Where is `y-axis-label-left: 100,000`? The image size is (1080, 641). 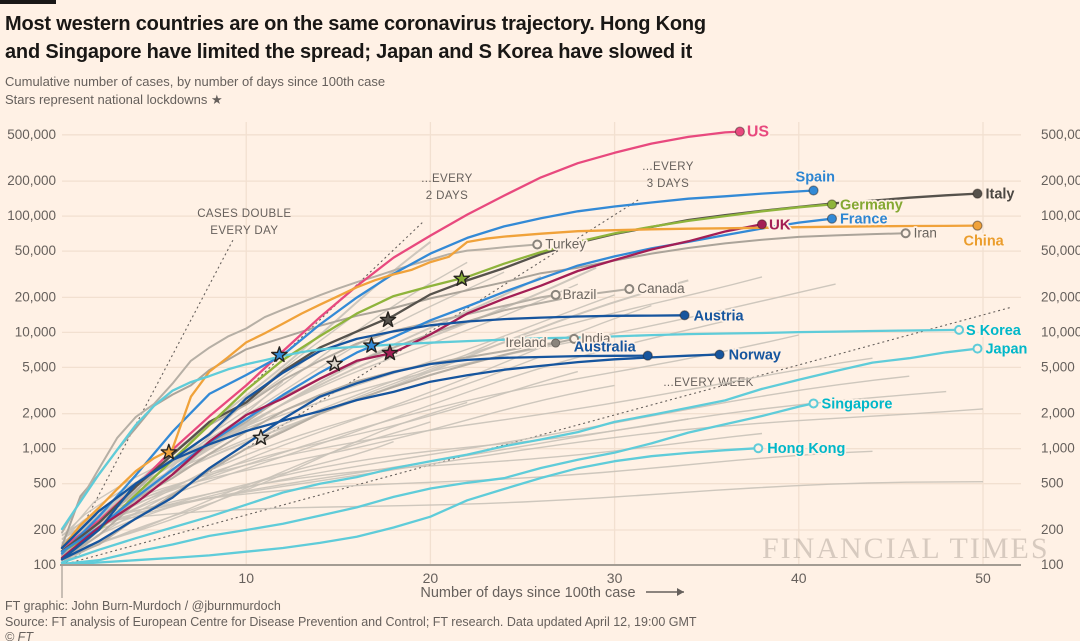 y-axis-label-left: 100,000 is located at coordinates (31, 215).